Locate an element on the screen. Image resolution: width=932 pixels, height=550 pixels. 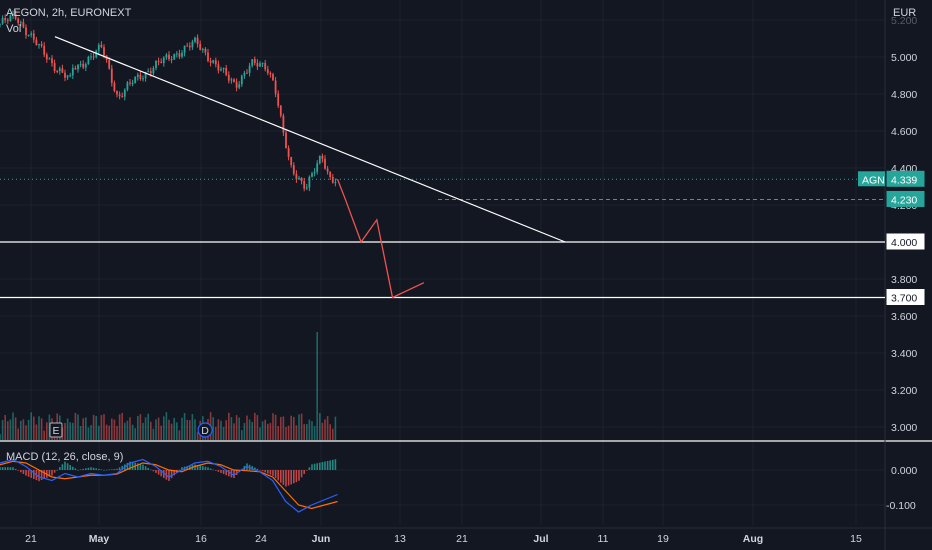
target-price-tag-text: 4.230 is located at coordinates (904, 200).